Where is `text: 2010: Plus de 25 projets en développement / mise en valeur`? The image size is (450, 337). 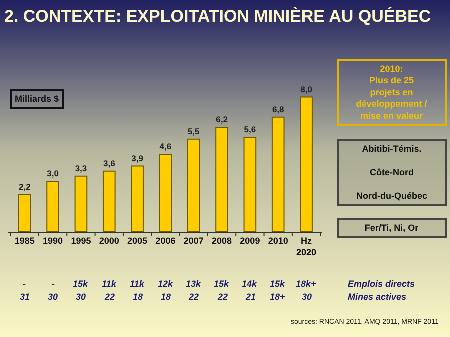
text: 2010: Plus de 25 projets en développement / mise en valeur is located at coordinates (392, 92).